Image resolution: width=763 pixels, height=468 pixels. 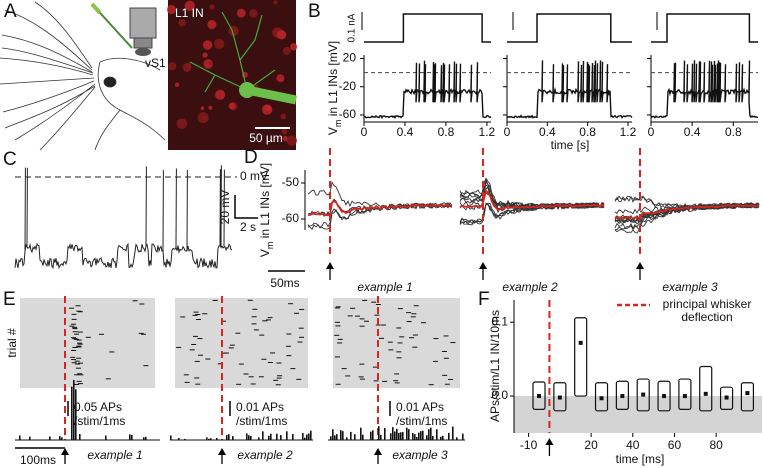 I want to click on y-tick-label: 0.1, so click(x=499, y=321).